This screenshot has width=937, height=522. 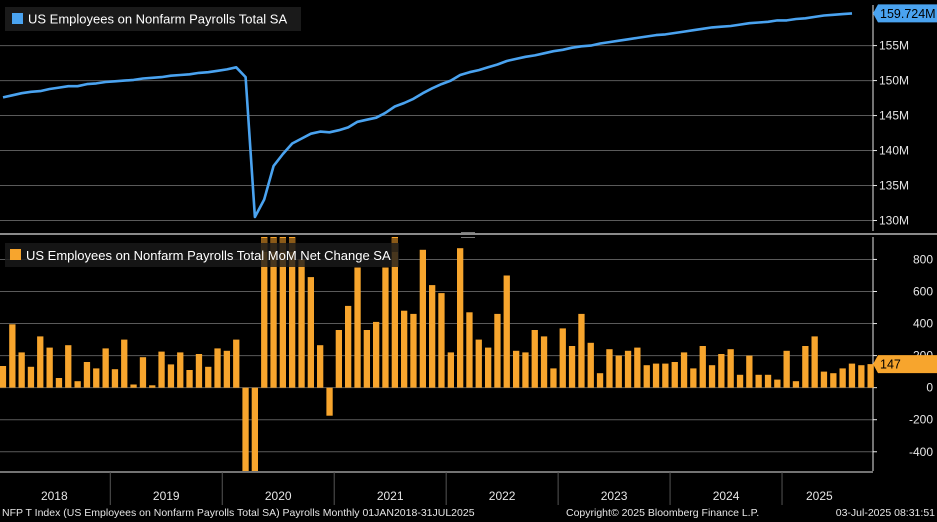 What do you see at coordinates (894, 46) in the screenshot?
I see `y-tick-label: 155M` at bounding box center [894, 46].